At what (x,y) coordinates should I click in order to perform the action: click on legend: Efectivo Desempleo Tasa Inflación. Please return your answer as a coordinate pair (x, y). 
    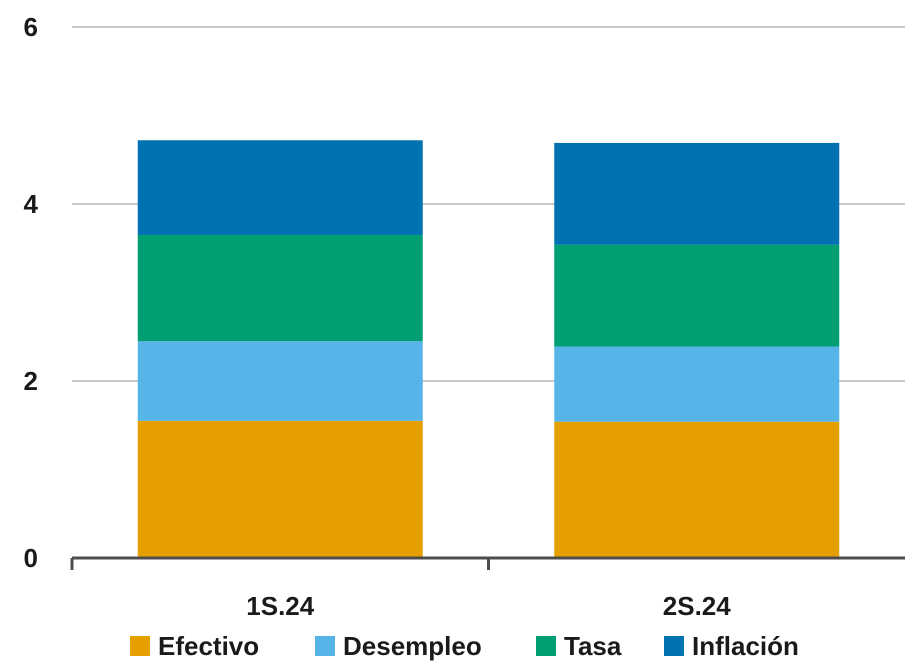
    Looking at the image, I should click on (464, 646).